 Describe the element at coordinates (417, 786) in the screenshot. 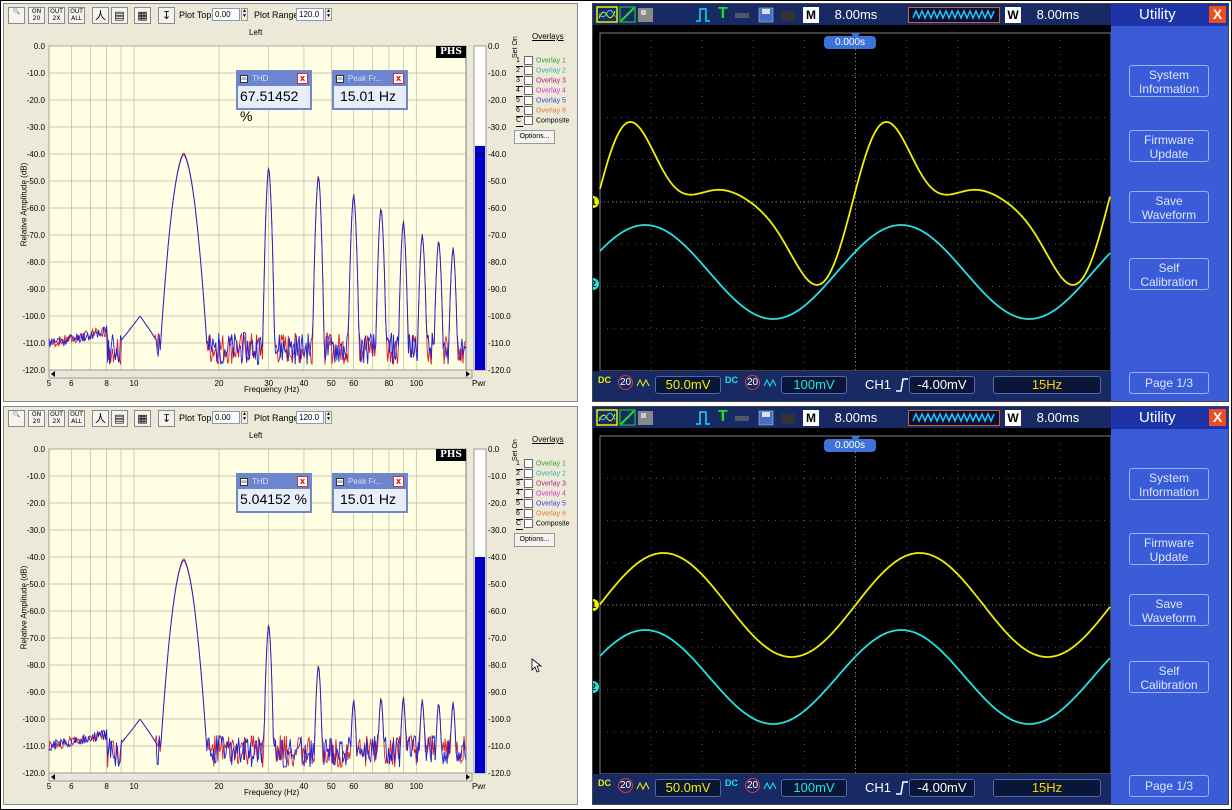

I see `x-tick-label: 100` at that location.